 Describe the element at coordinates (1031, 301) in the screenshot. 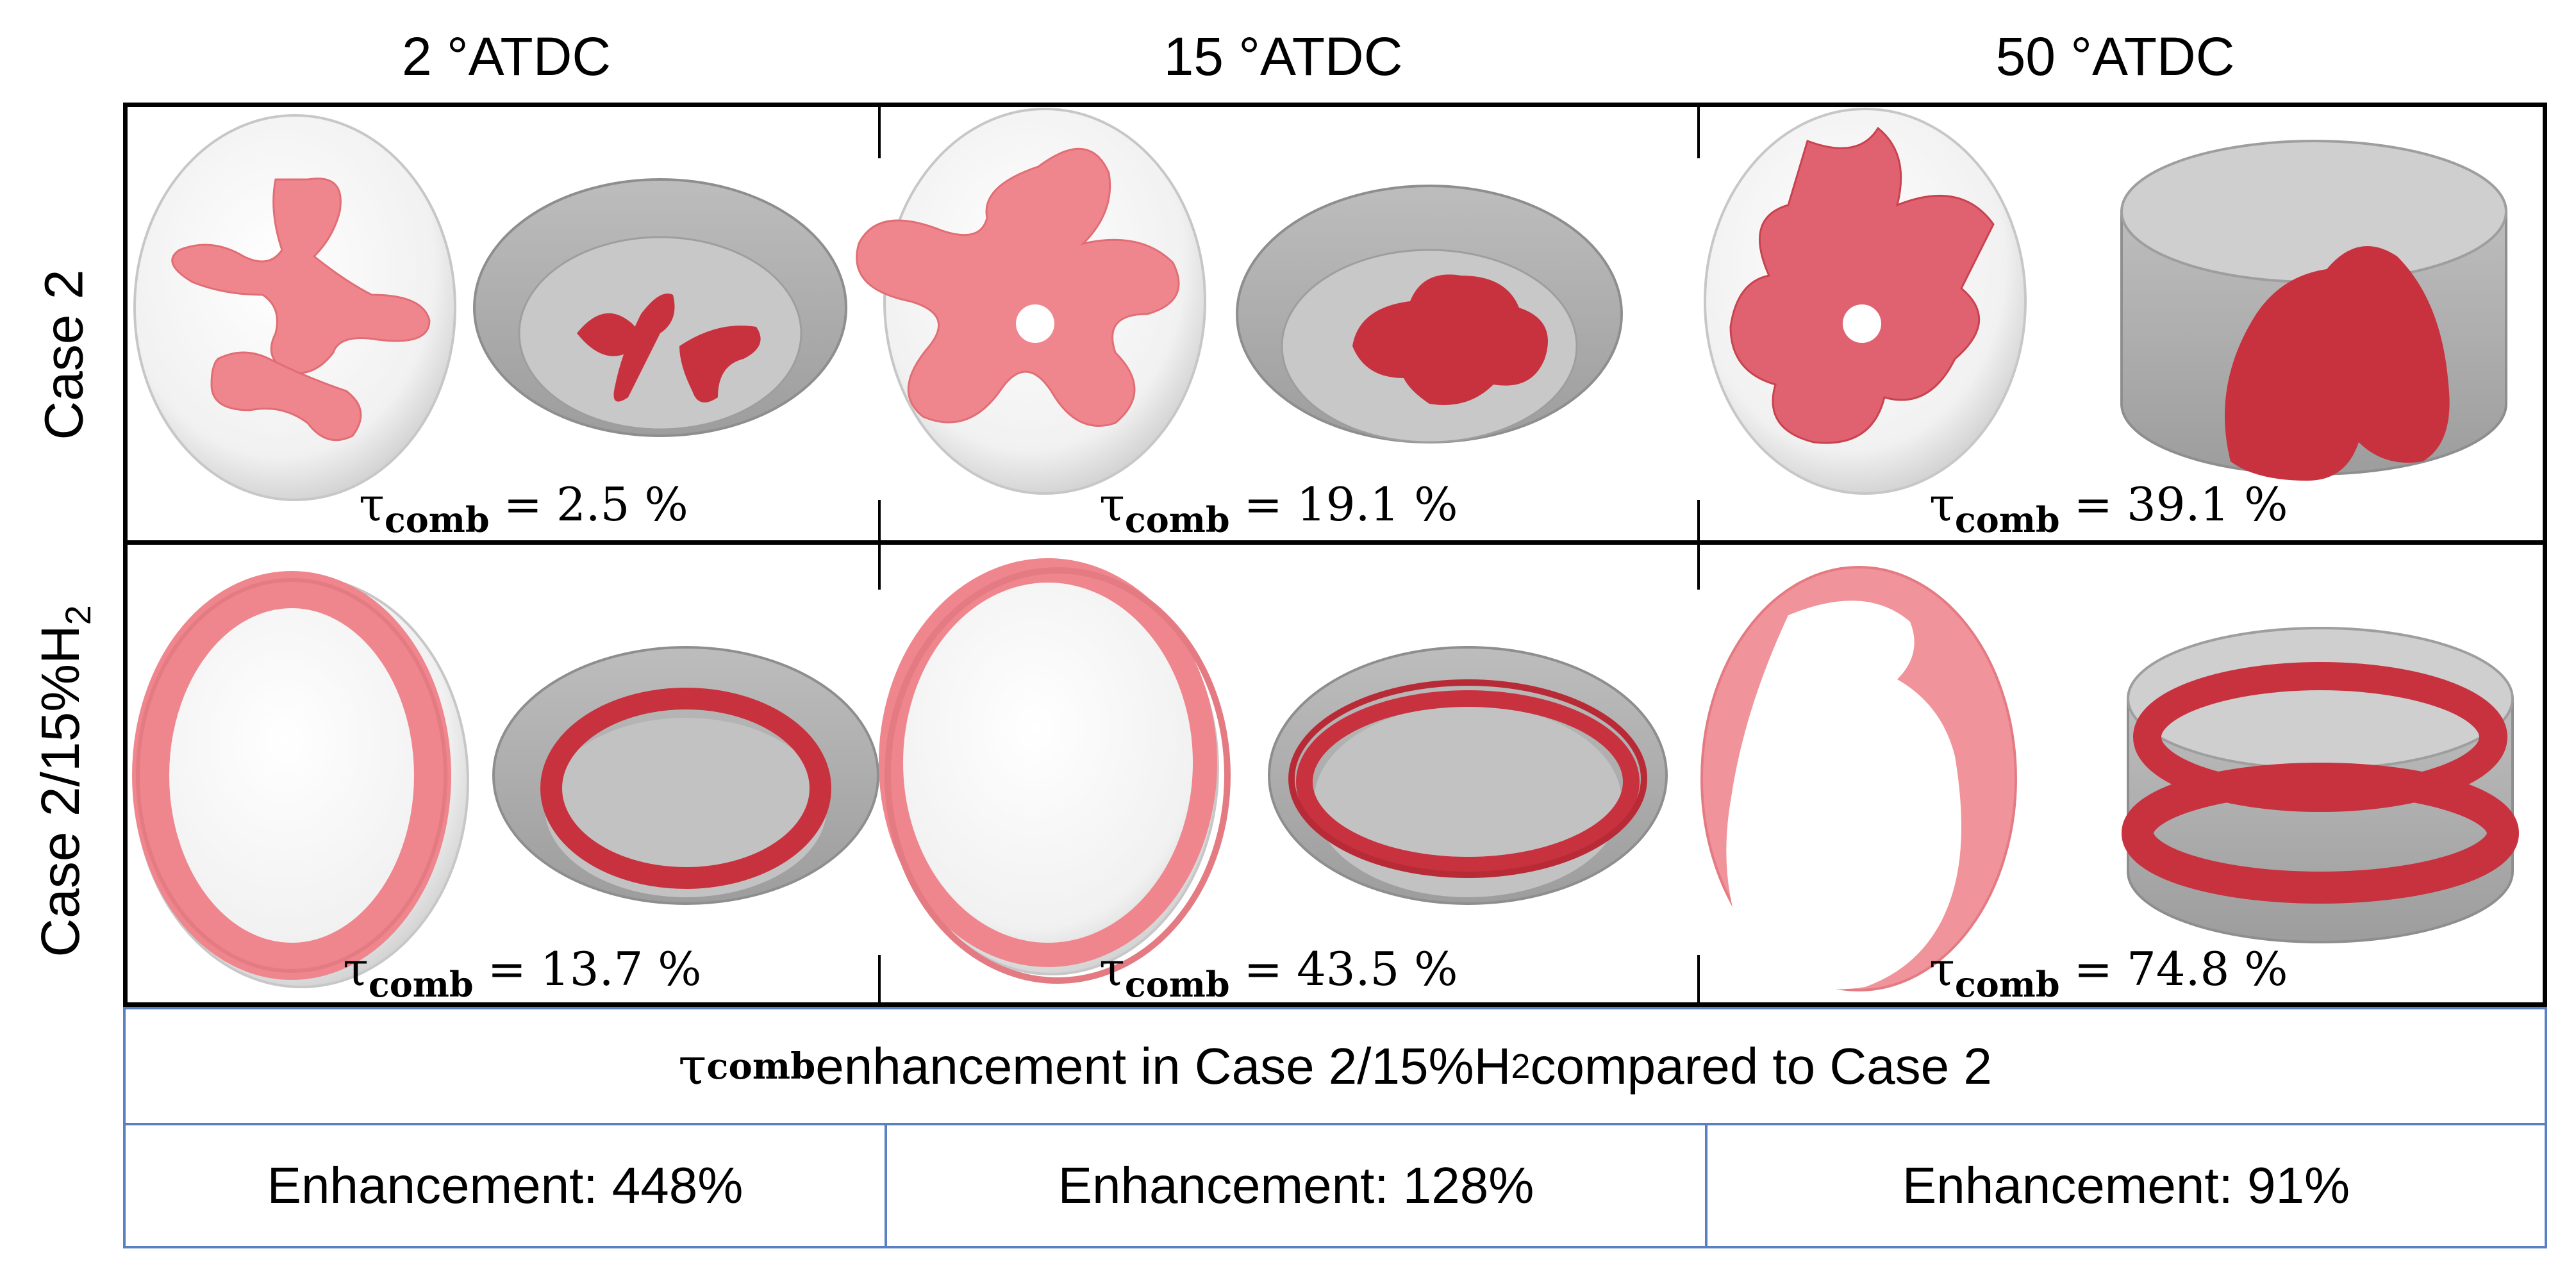

I see `viz-case2-15atdc-top` at that location.